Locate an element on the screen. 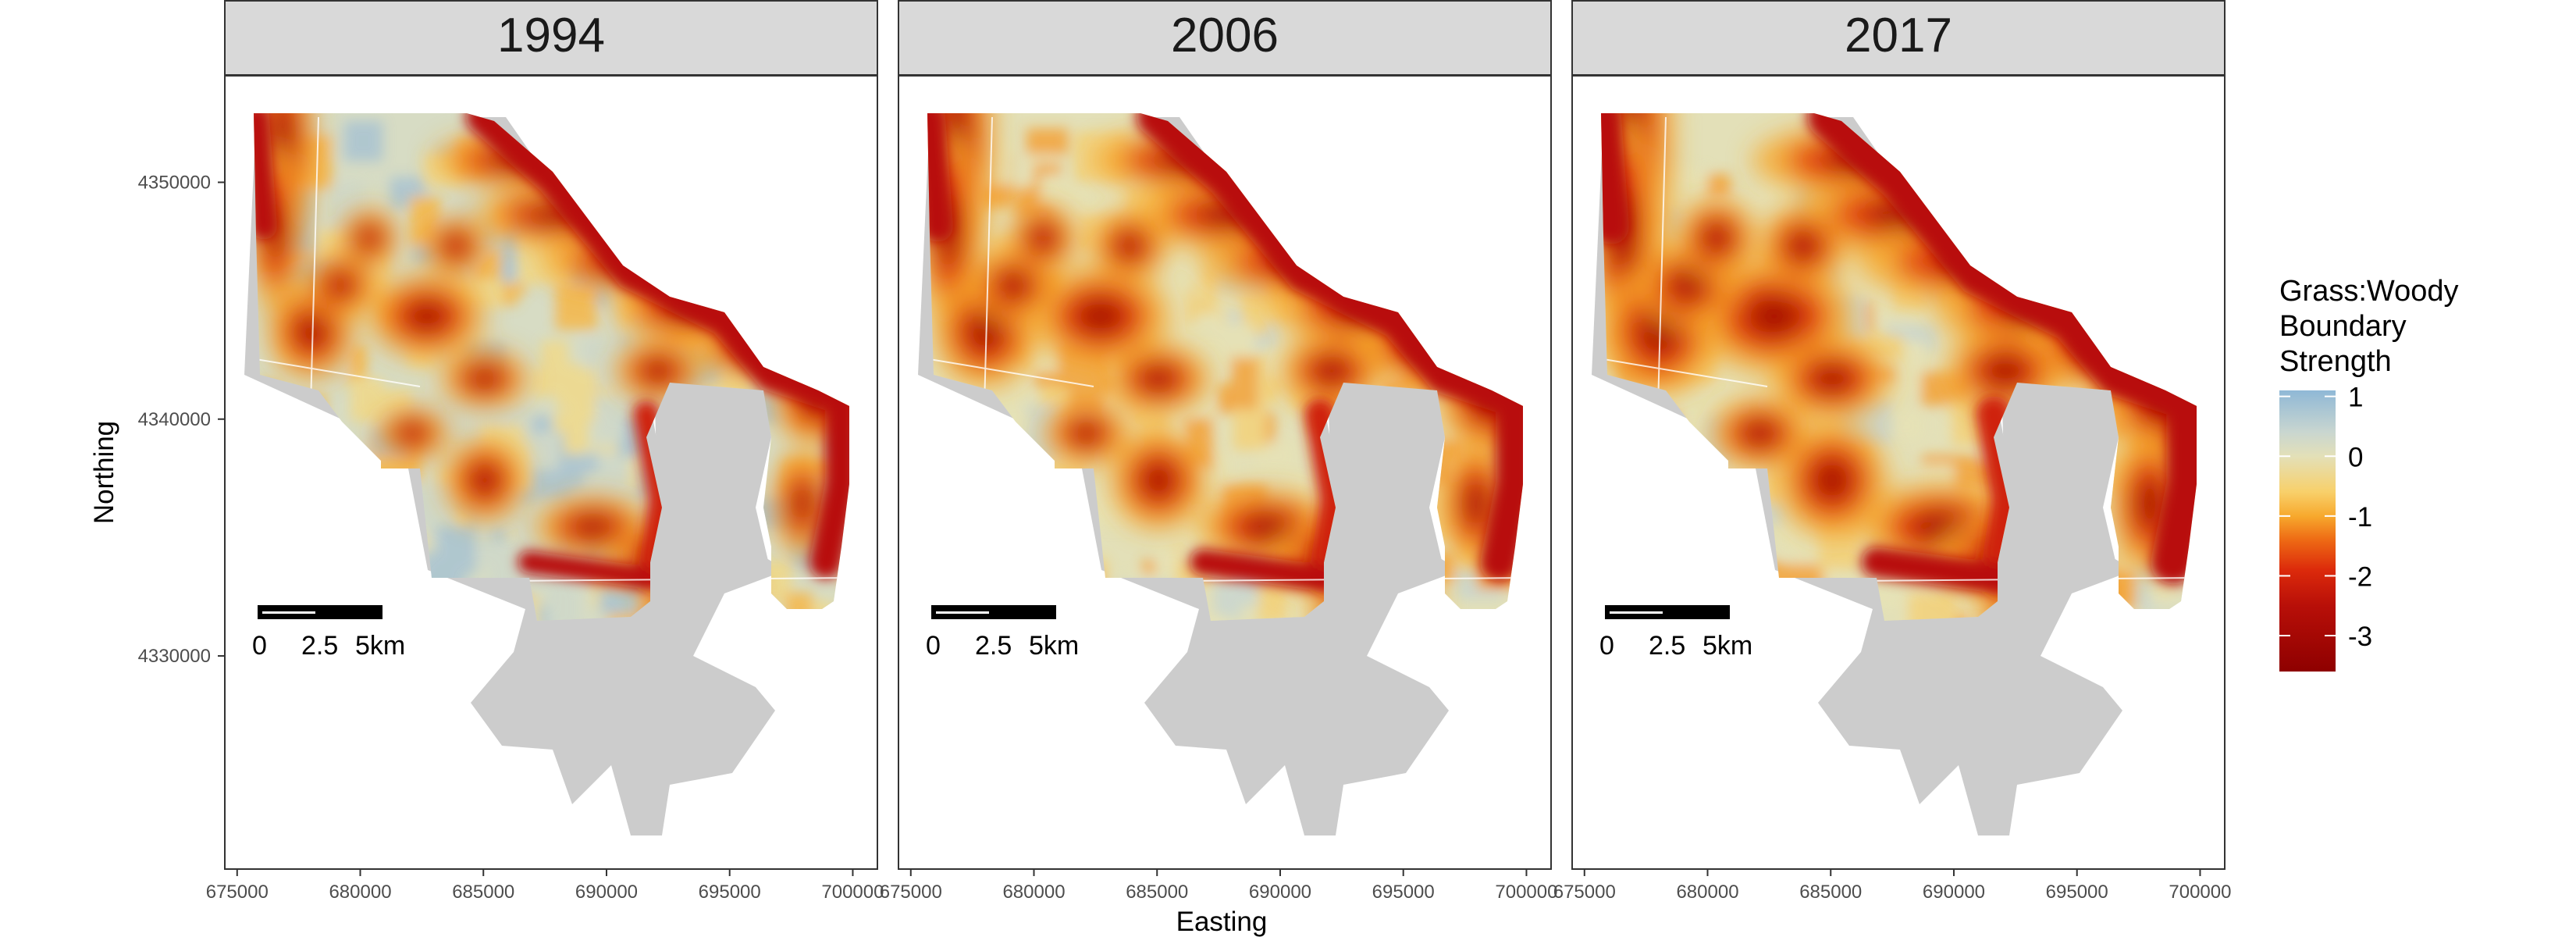 The image size is (2576, 937). y-tick-label: 4330000 is located at coordinates (174, 656).